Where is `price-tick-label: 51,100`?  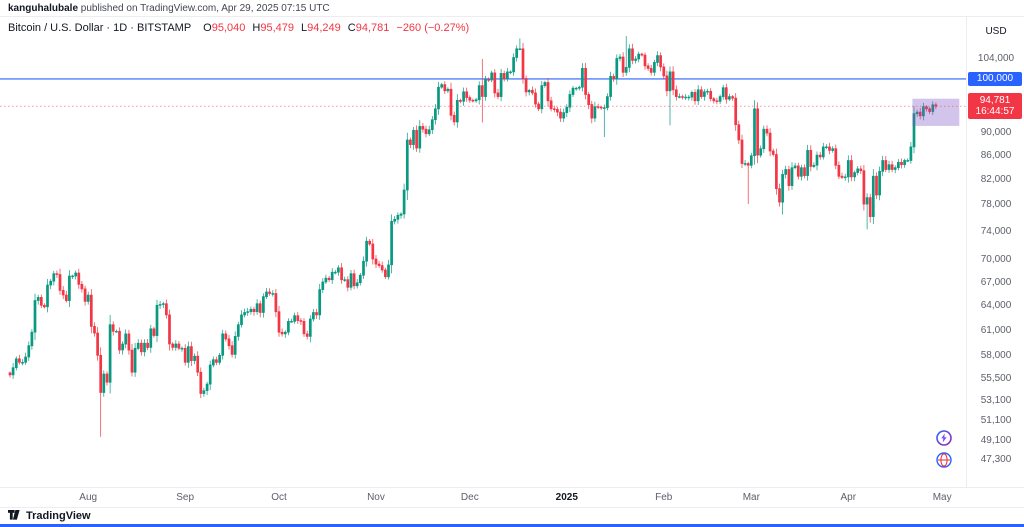 price-tick-label: 51,100 is located at coordinates (996, 420).